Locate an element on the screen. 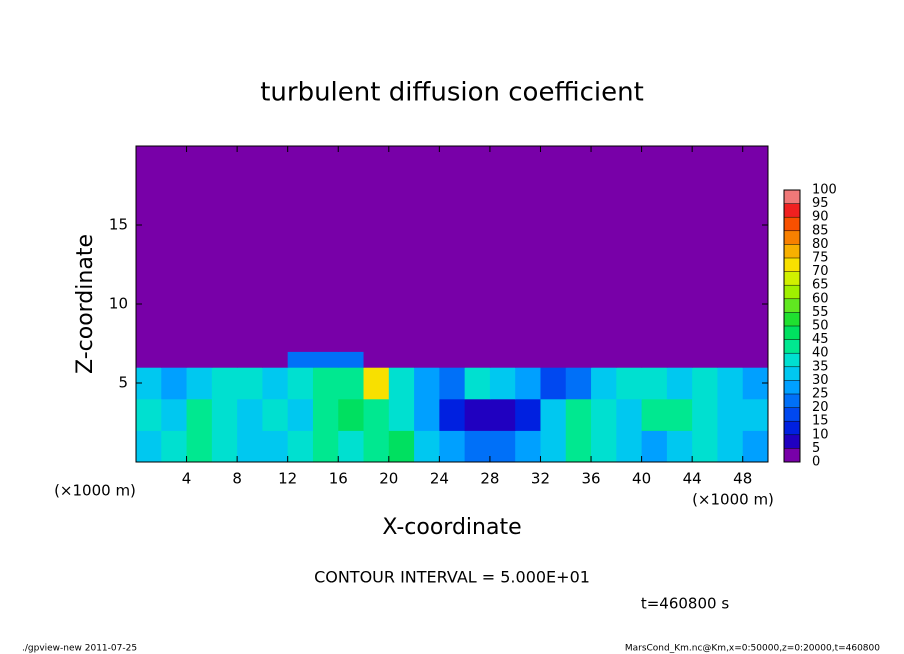  colorbar-label: 70 is located at coordinates (820, 271).